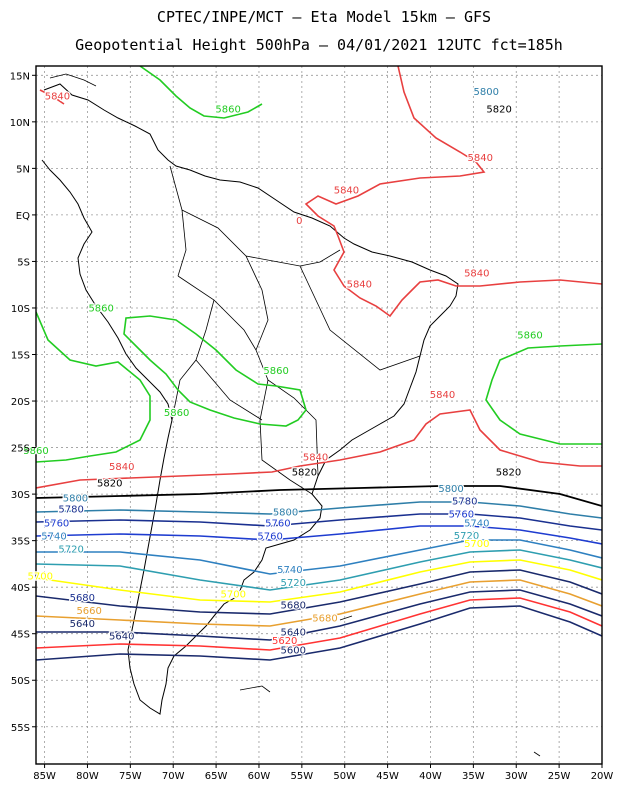 The width and height of the screenshot is (618, 800). What do you see at coordinates (20, 76) in the screenshot?
I see `latitude-tick-label: 15N` at bounding box center [20, 76].